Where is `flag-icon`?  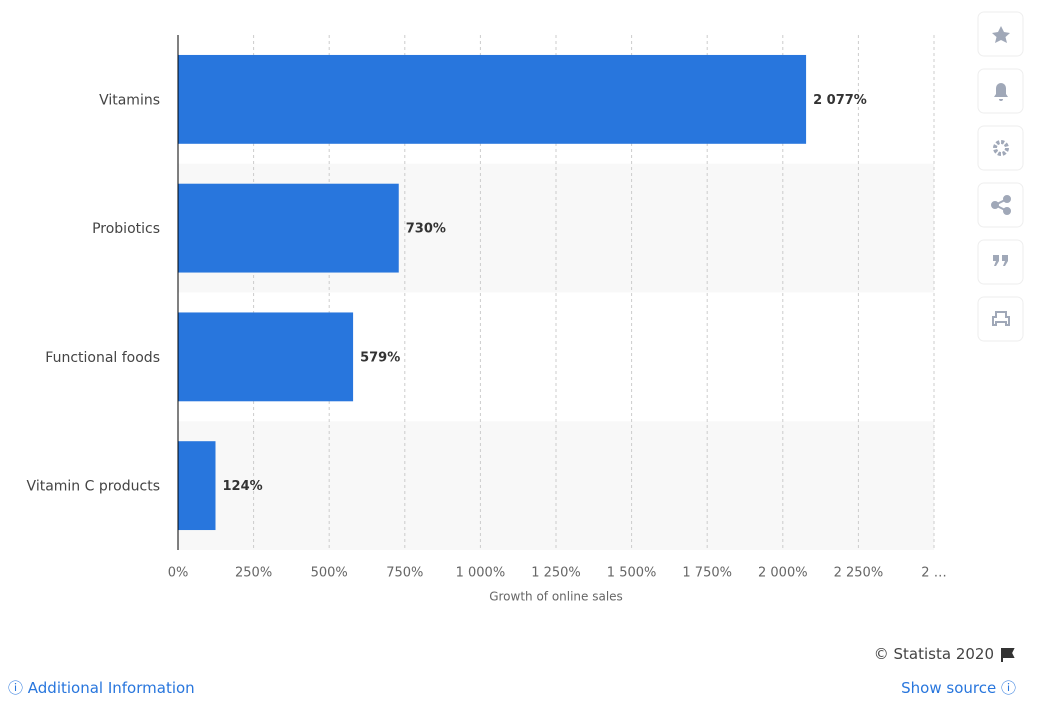 flag-icon is located at coordinates (1008, 655).